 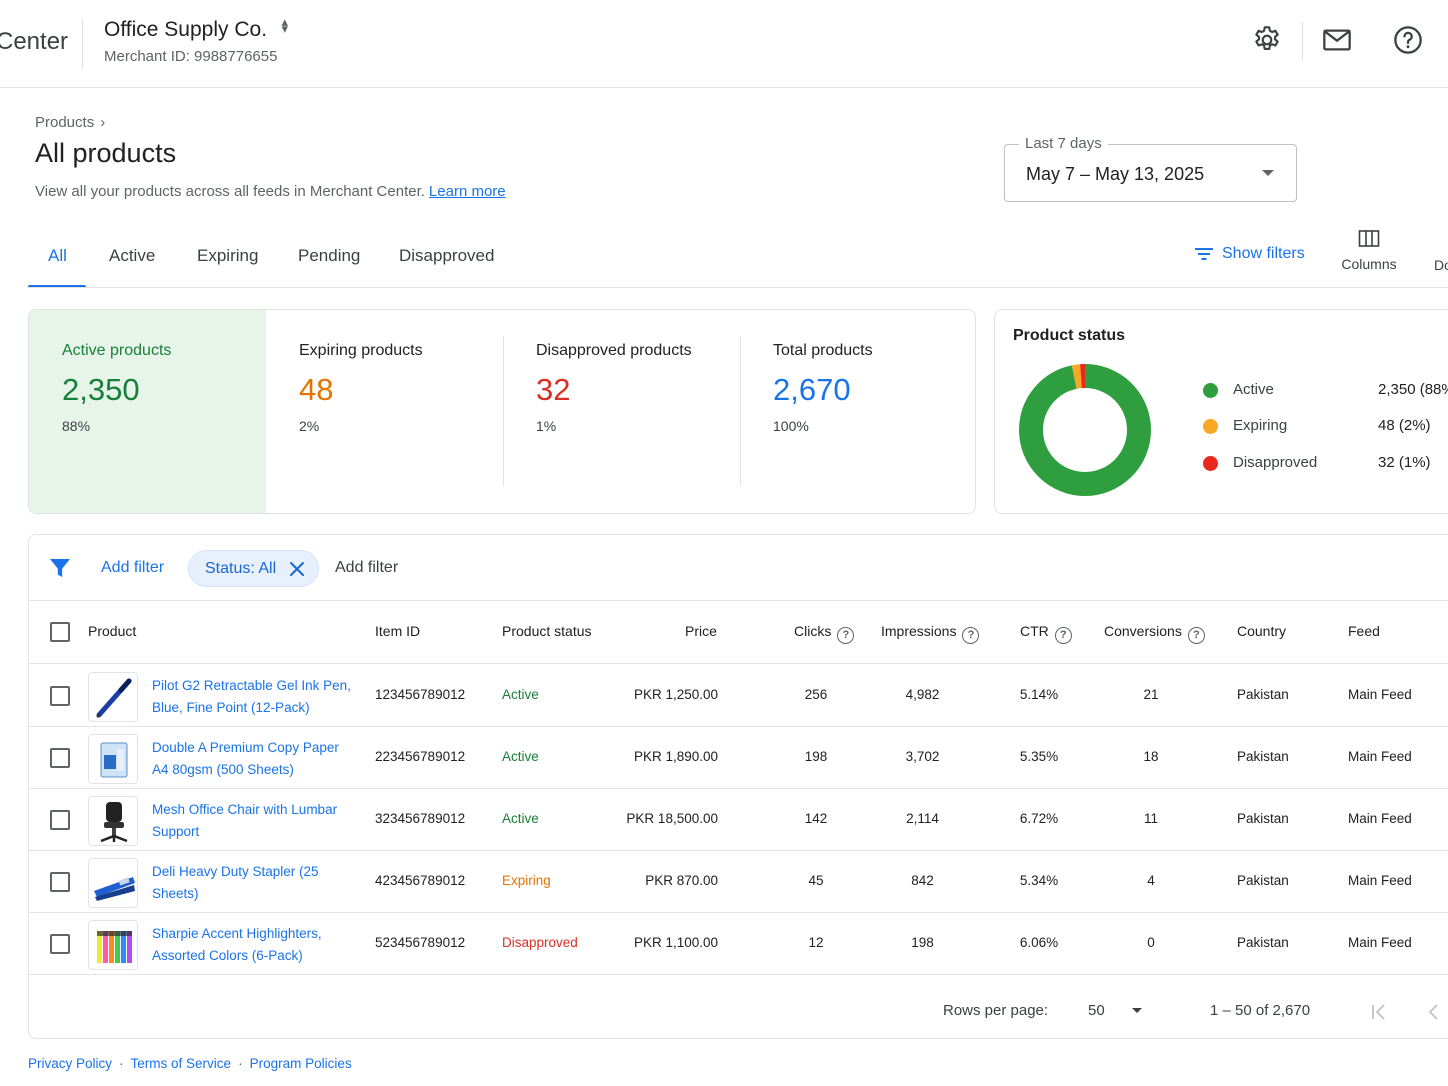 I want to click on metric-percent: 100%, so click(x=791, y=426).